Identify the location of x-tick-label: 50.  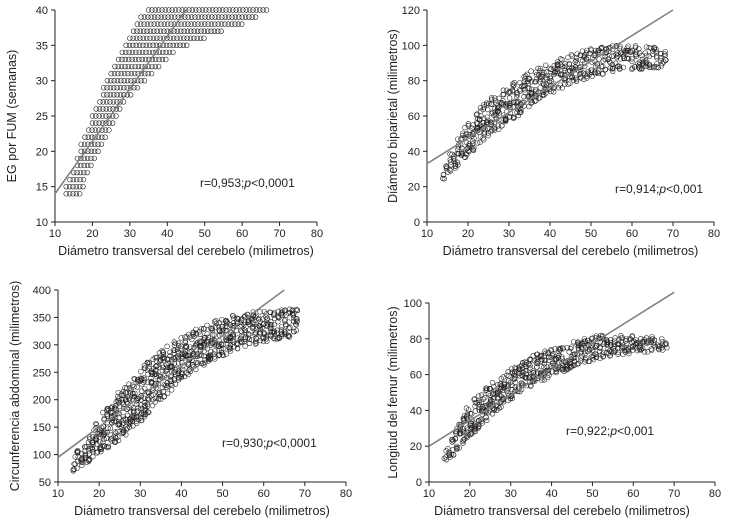
(591, 234).